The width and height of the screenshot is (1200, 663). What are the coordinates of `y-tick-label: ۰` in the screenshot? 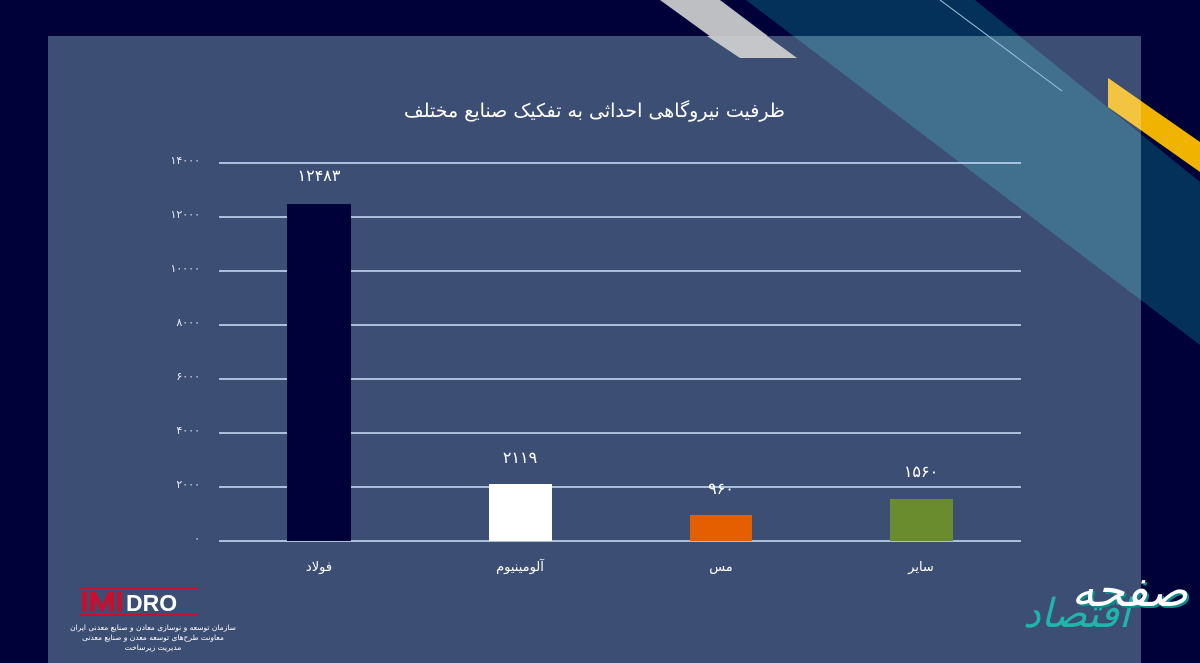 It's located at (197, 538).